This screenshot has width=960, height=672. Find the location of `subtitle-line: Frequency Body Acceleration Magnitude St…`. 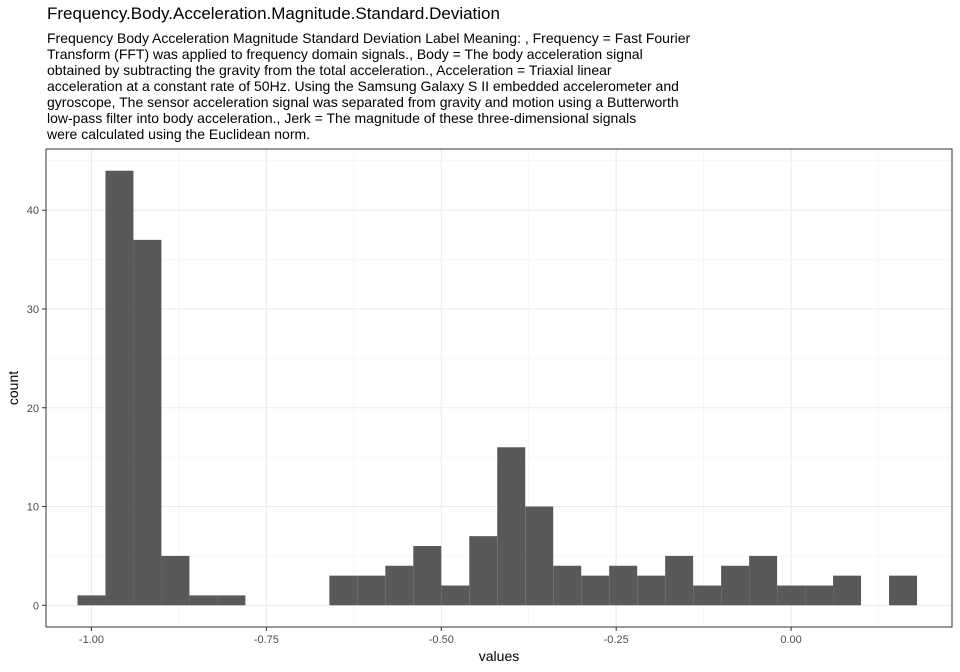

subtitle-line: Frequency Body Acceleration Magnitude St… is located at coordinates (369, 38).